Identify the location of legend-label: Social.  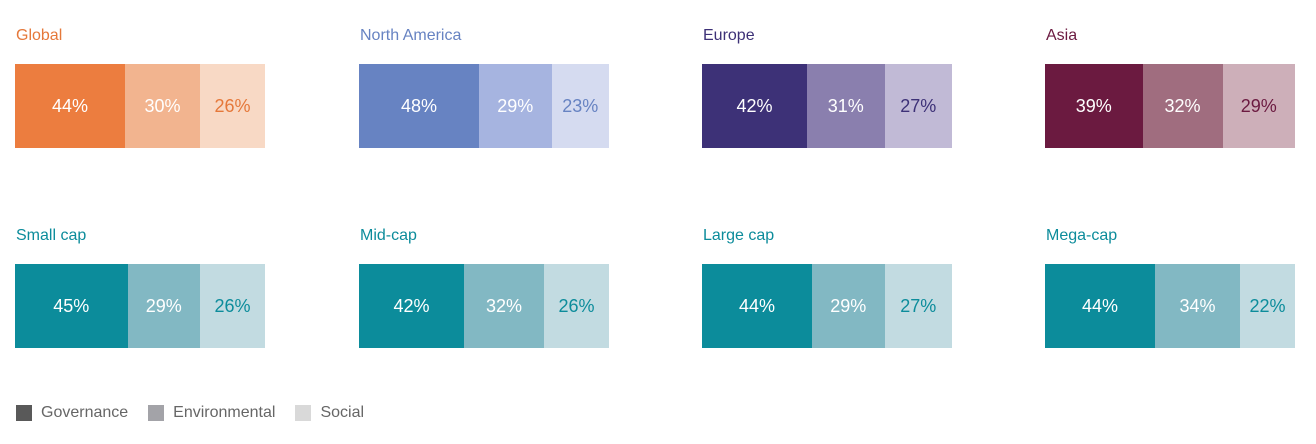
(342, 412).